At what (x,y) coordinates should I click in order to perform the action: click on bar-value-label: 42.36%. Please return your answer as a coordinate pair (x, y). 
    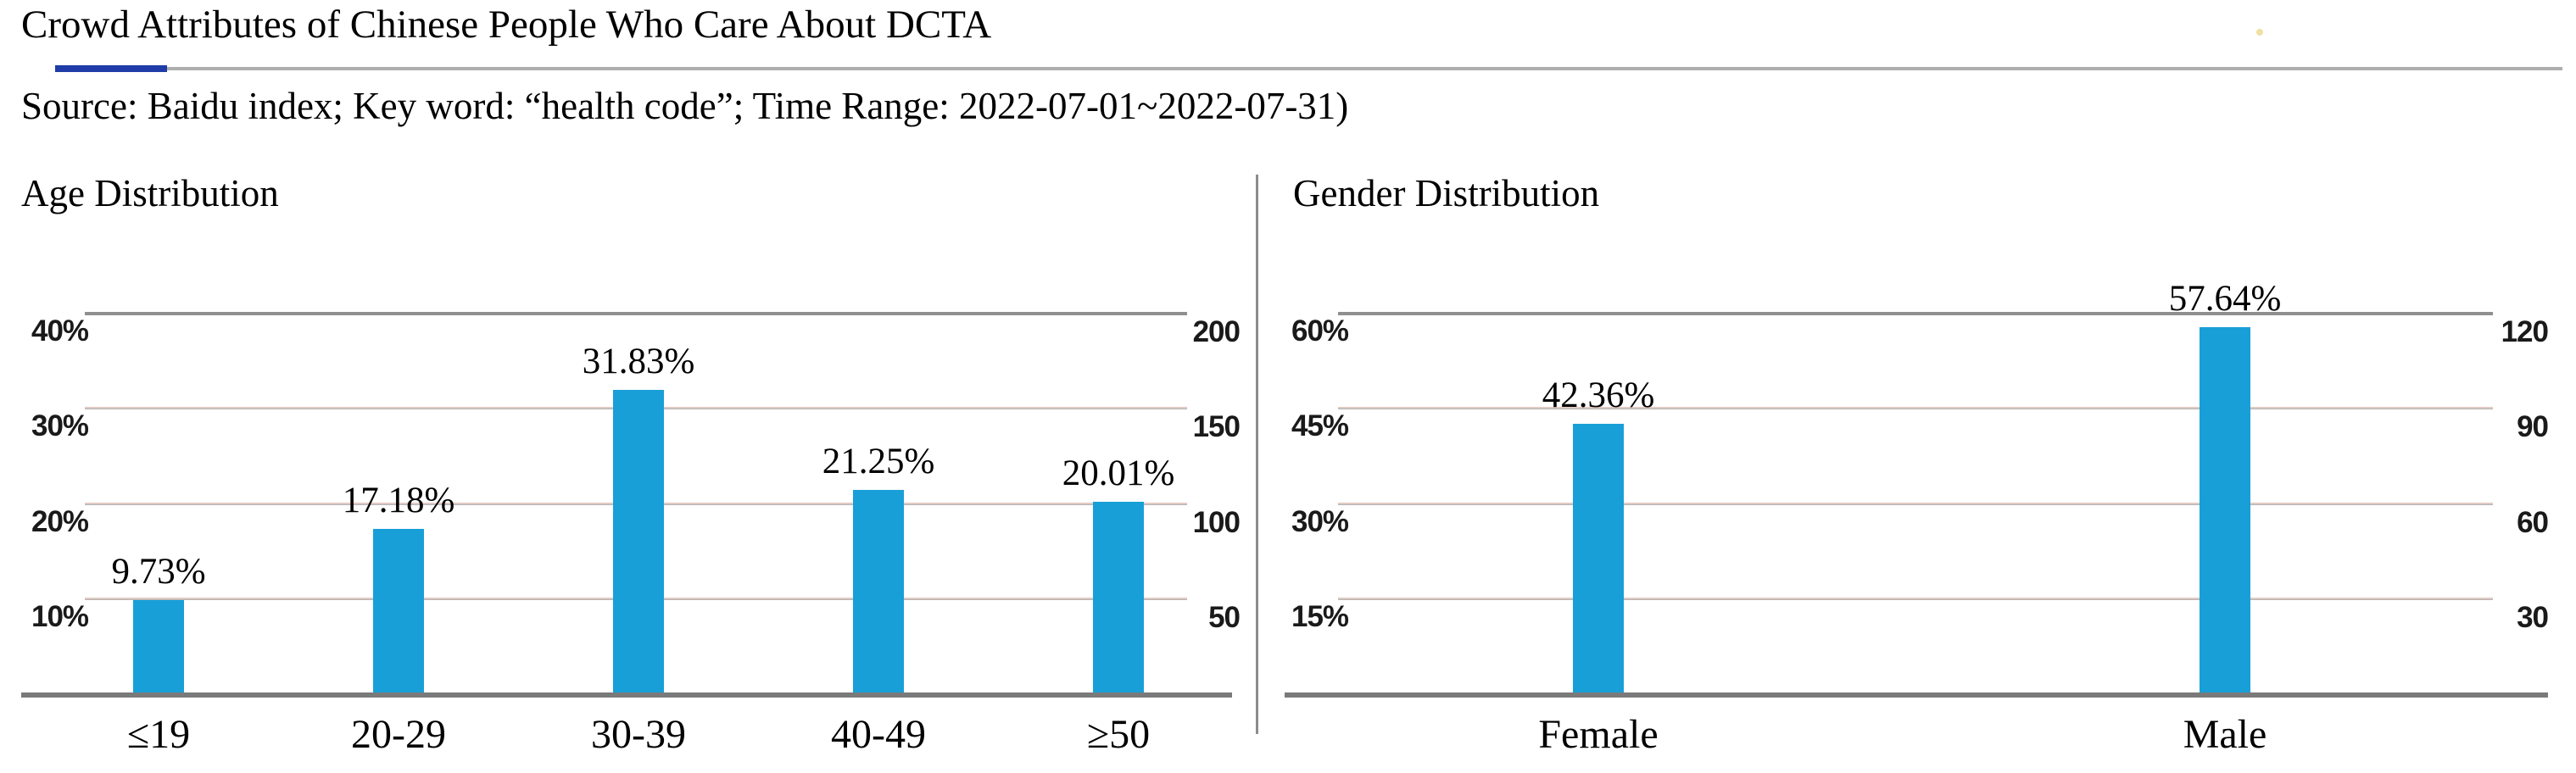
    Looking at the image, I should click on (1598, 395).